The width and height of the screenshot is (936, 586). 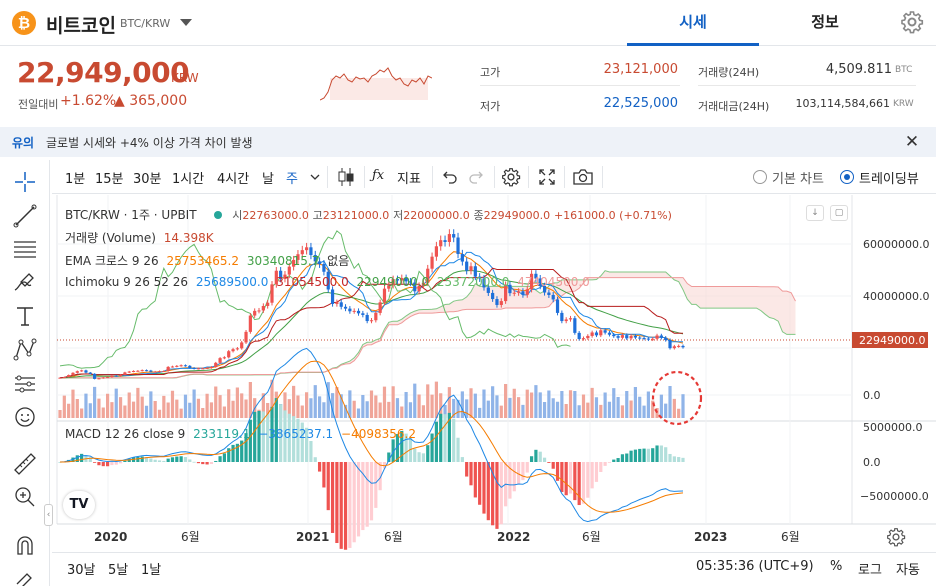 I want to click on range-5d: 5날, so click(x=118, y=570).